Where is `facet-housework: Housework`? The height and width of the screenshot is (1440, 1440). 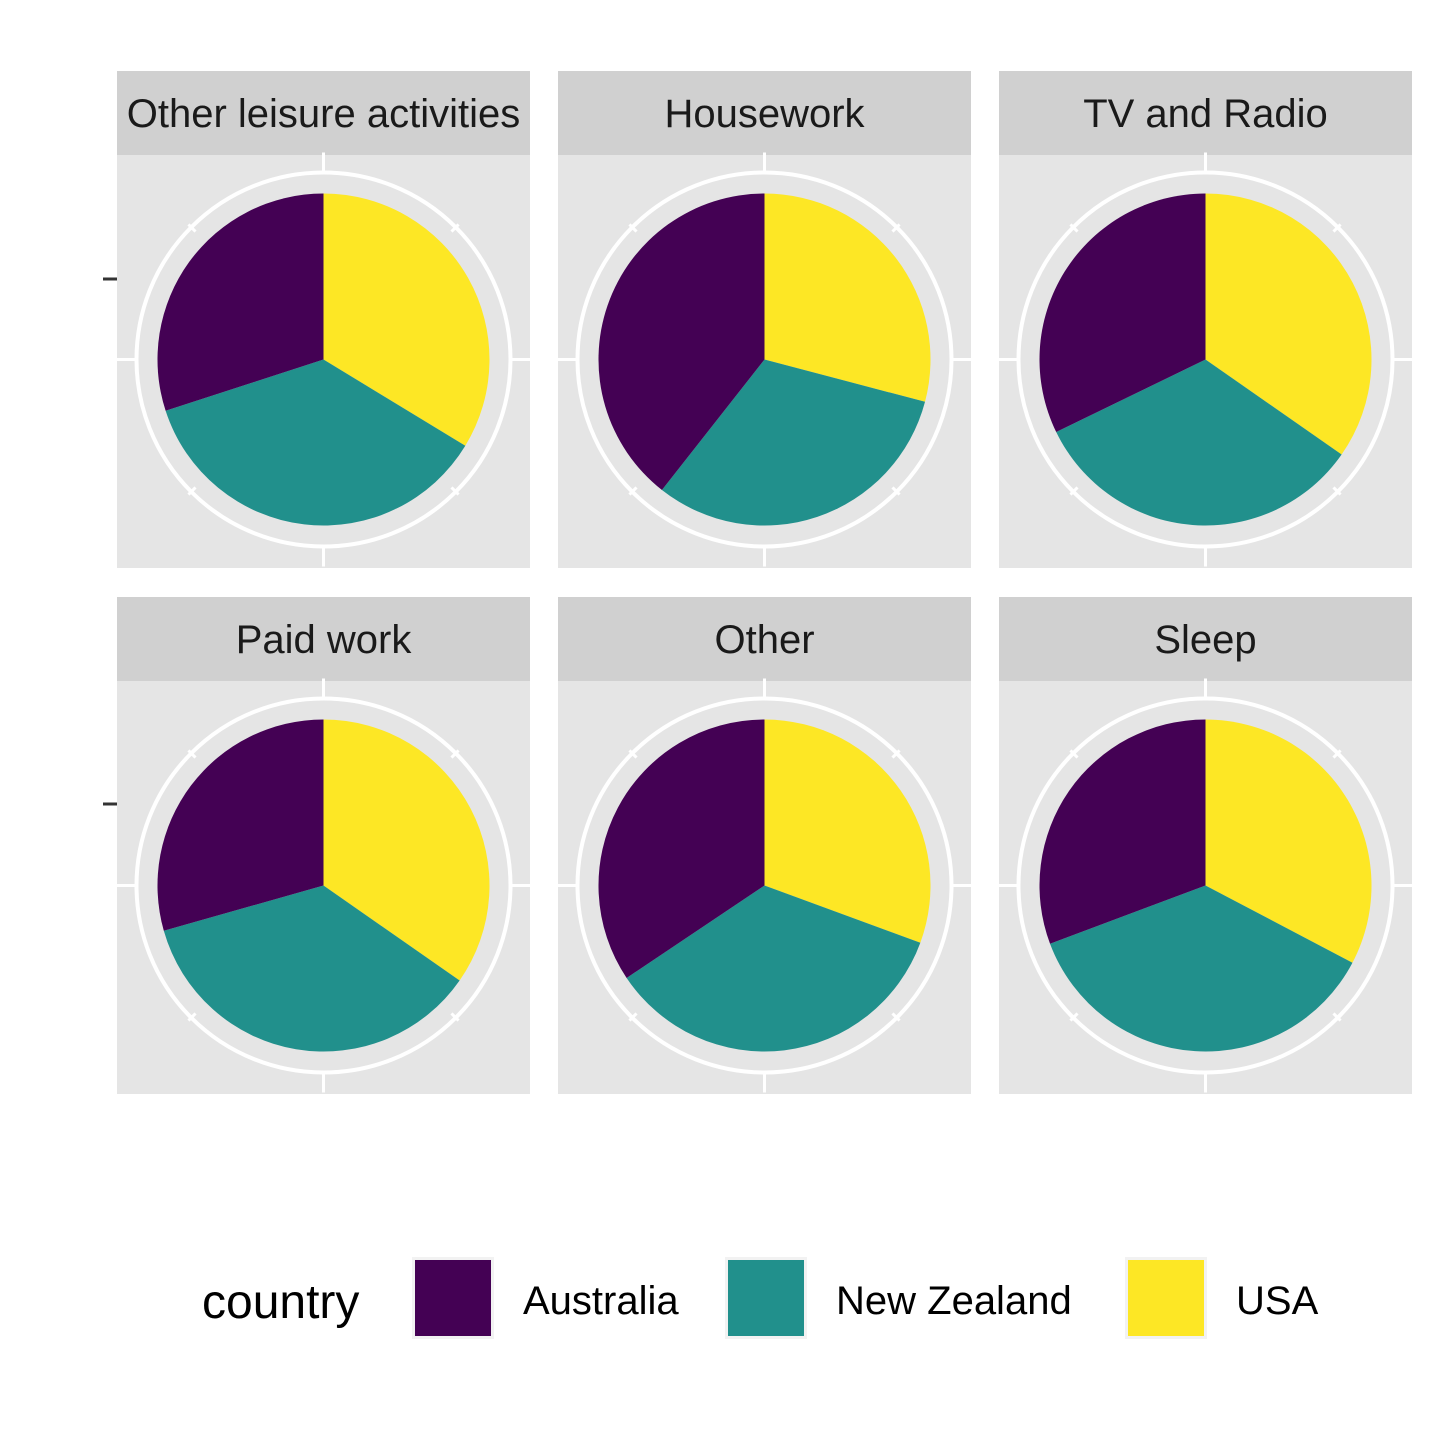 facet-housework: Housework is located at coordinates (764, 319).